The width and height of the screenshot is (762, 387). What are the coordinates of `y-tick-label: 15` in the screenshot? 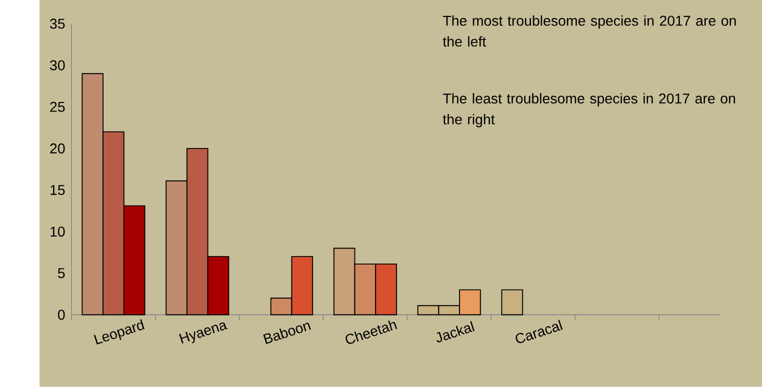 It's located at (57, 190).